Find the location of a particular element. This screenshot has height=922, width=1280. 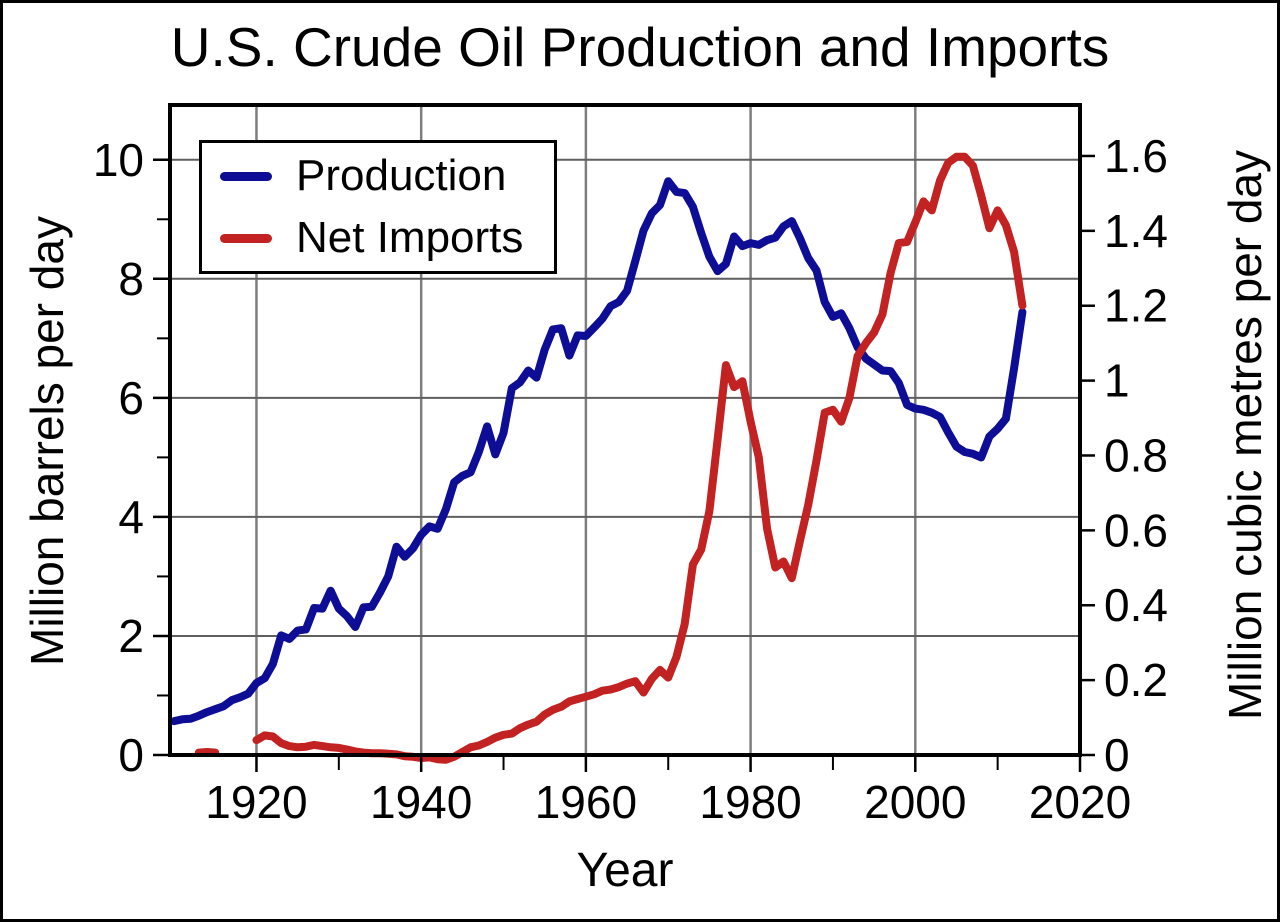

y-right-tick-label: 0.6 is located at coordinates (1136, 530).